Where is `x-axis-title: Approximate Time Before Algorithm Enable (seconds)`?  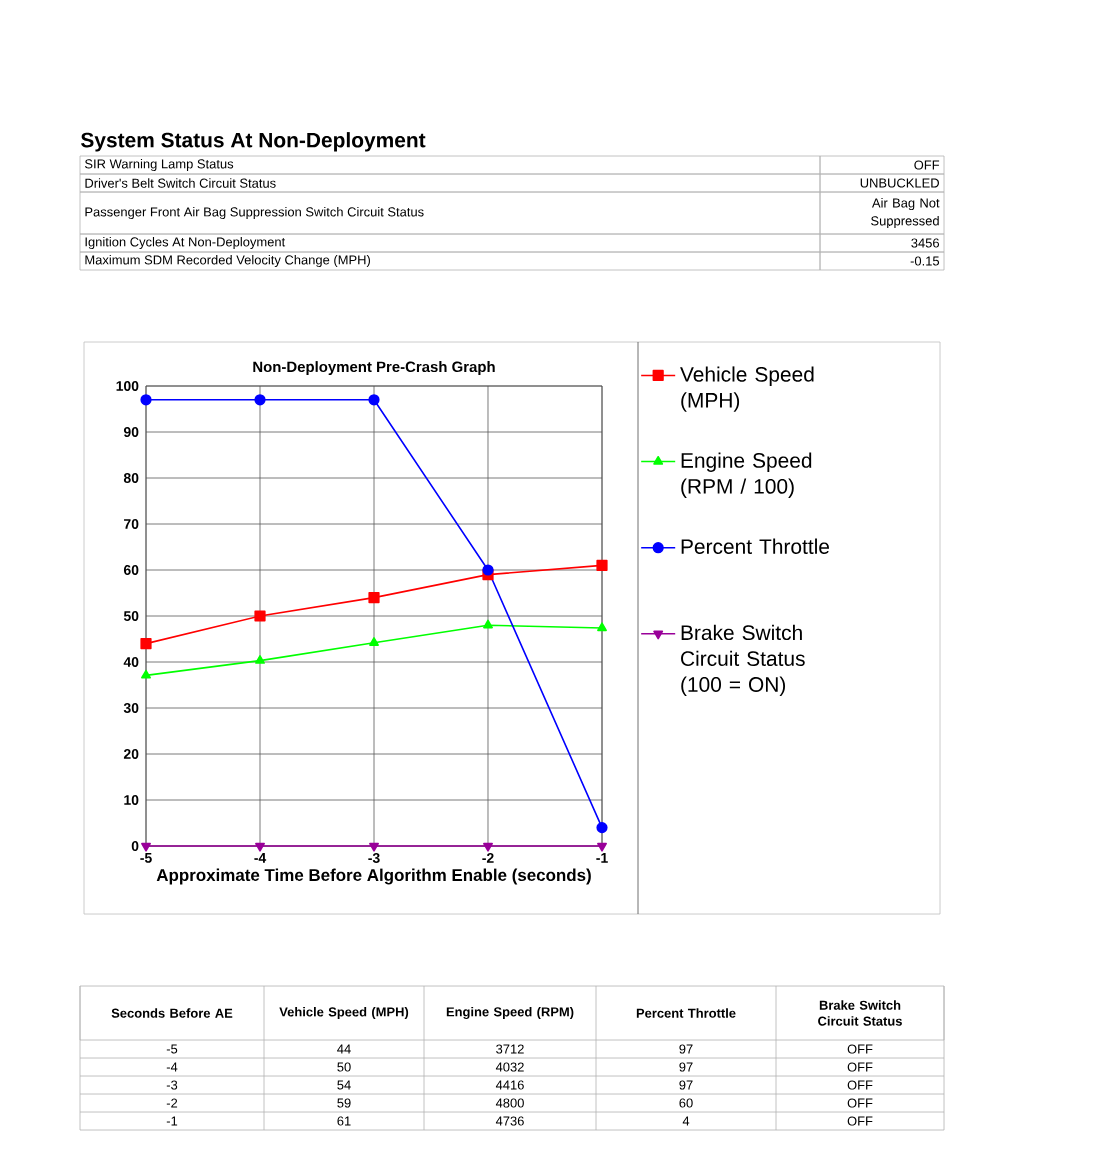
x-axis-title: Approximate Time Before Algorithm Enable (seconds) is located at coordinates (373, 876).